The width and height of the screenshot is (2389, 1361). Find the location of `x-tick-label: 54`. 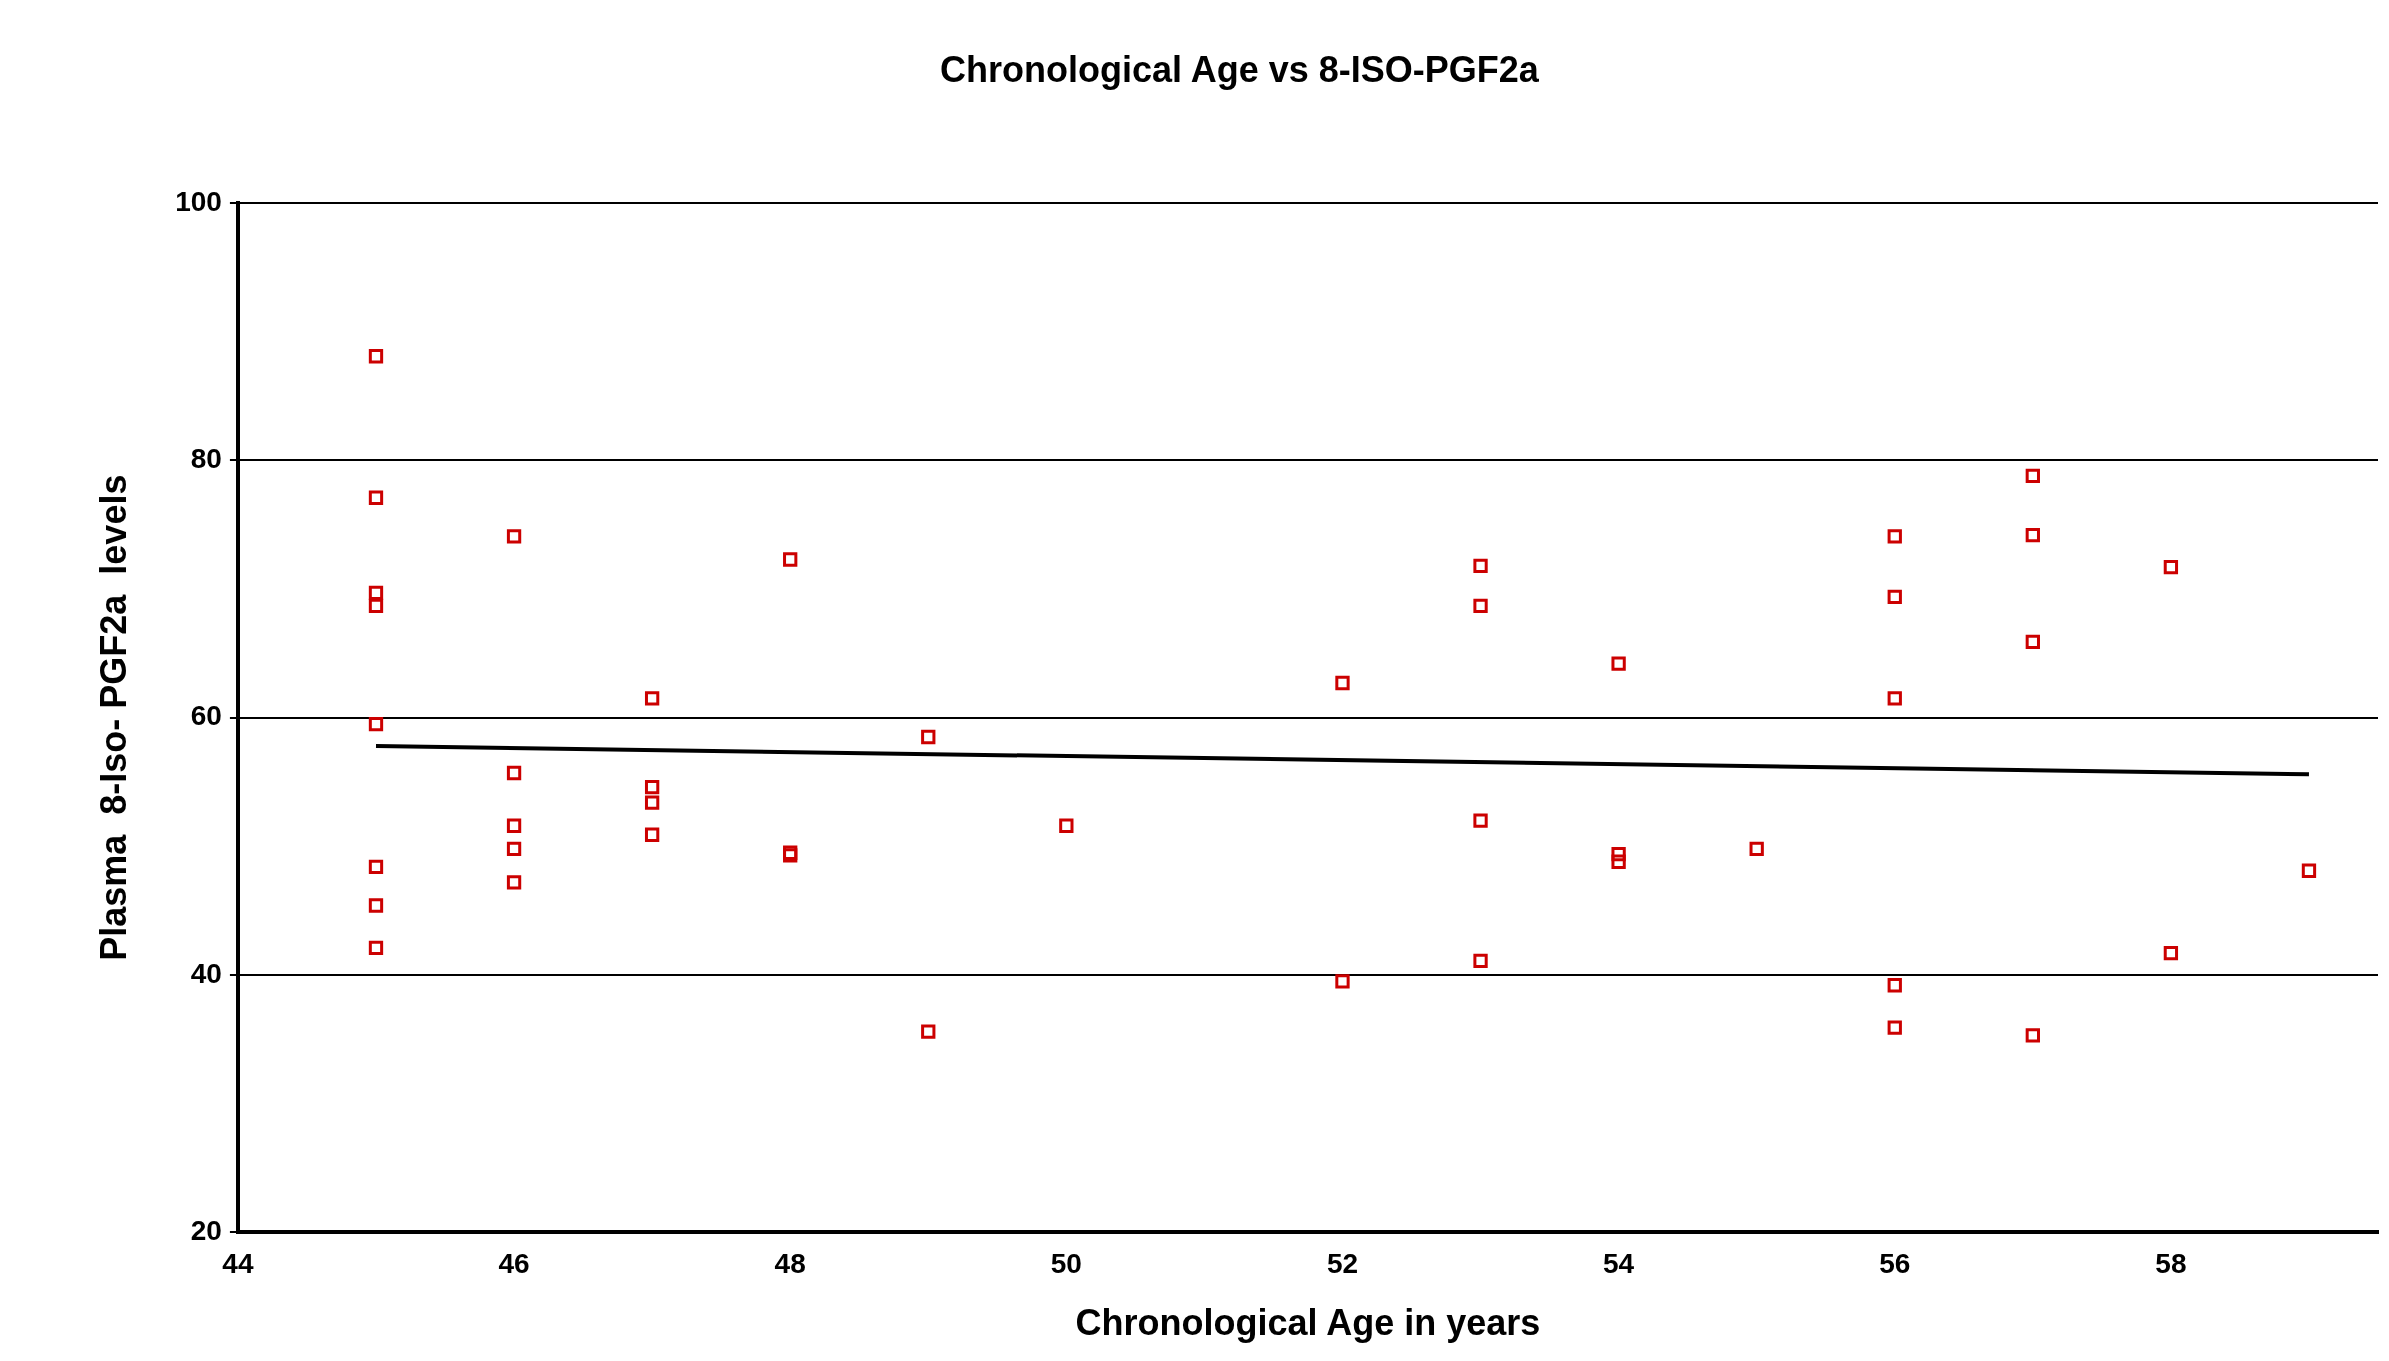

x-tick-label: 54 is located at coordinates (1619, 1263).